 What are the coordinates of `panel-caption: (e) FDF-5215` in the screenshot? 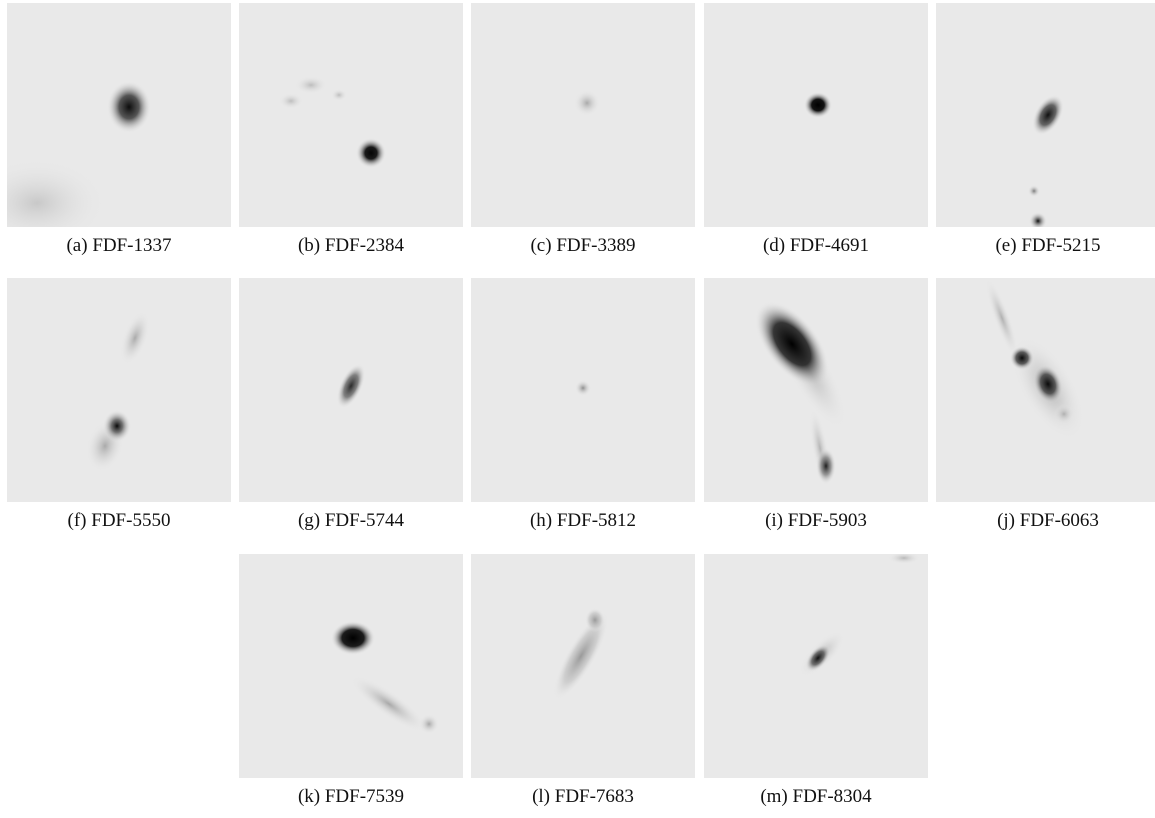 It's located at (1048, 245).